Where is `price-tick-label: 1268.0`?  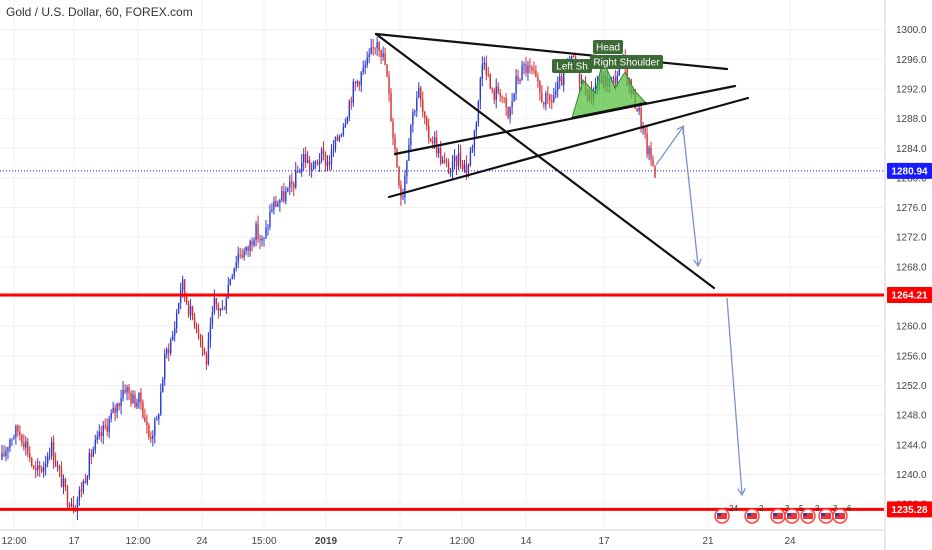 price-tick-label: 1268.0 is located at coordinates (911, 267).